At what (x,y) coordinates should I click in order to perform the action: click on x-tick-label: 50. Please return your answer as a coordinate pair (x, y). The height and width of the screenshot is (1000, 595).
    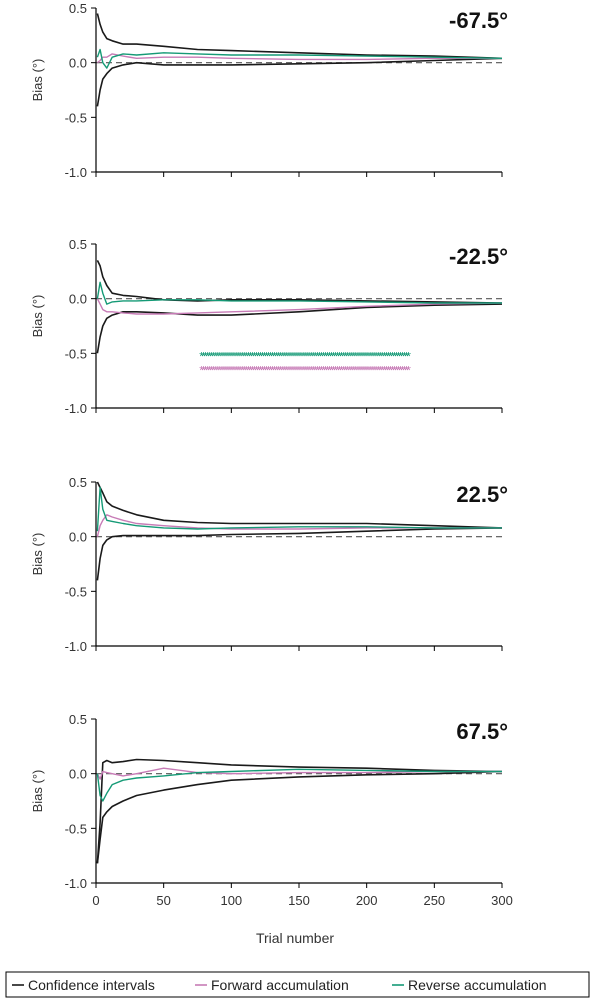
    Looking at the image, I should click on (163, 900).